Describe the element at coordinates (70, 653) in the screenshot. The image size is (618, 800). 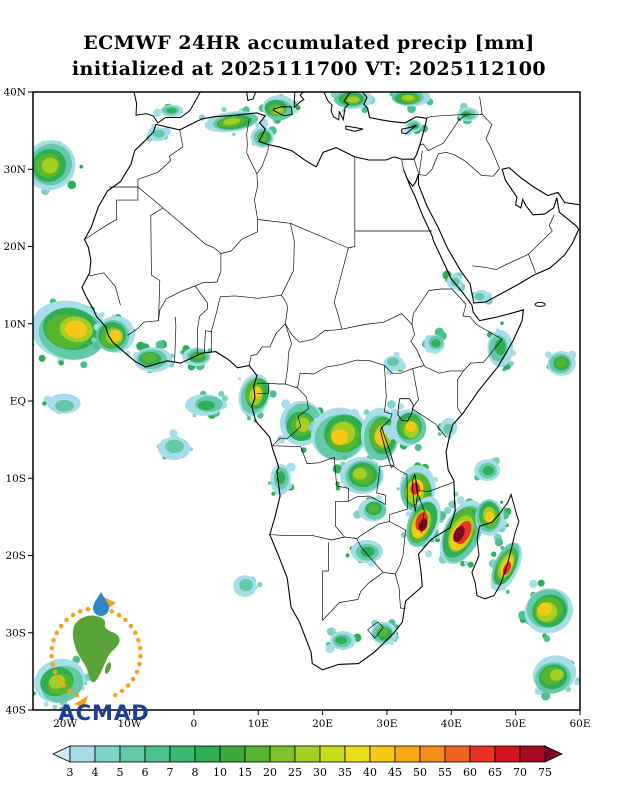
I see `logo-left-arc` at that location.